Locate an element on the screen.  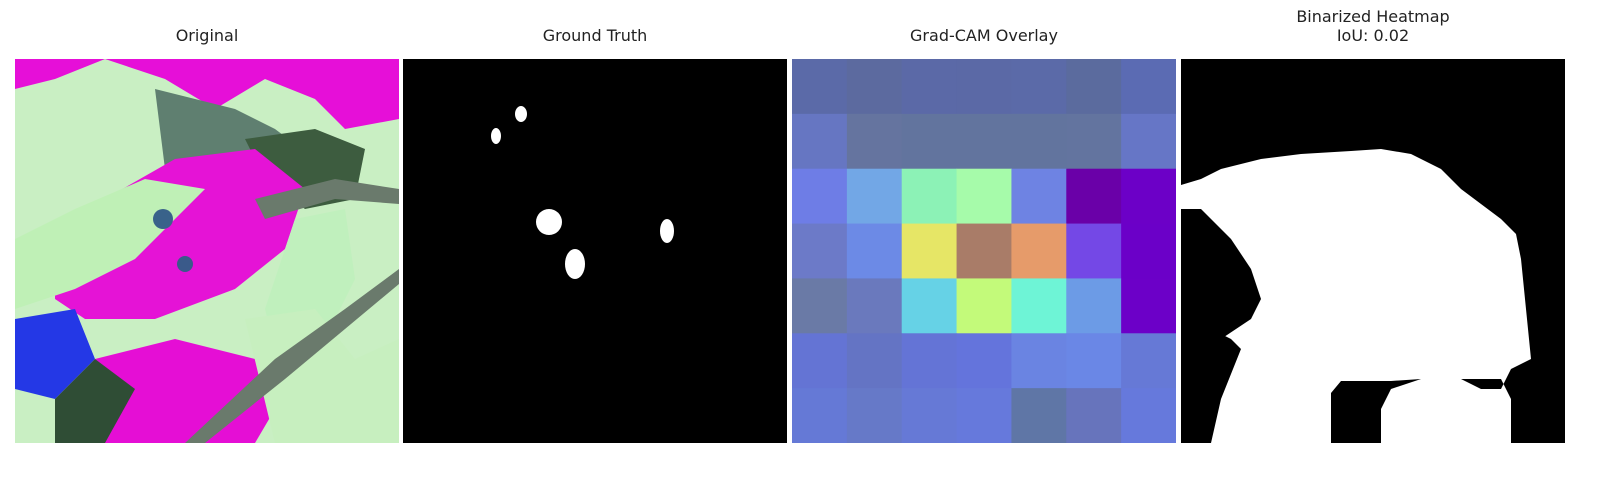
binarized-black-notch is located at coordinates (1221, 274).